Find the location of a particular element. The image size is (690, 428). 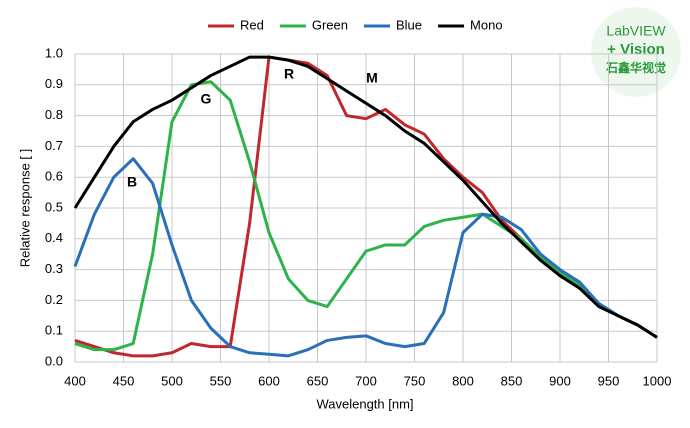

x-tick-label: 800 is located at coordinates (463, 380).